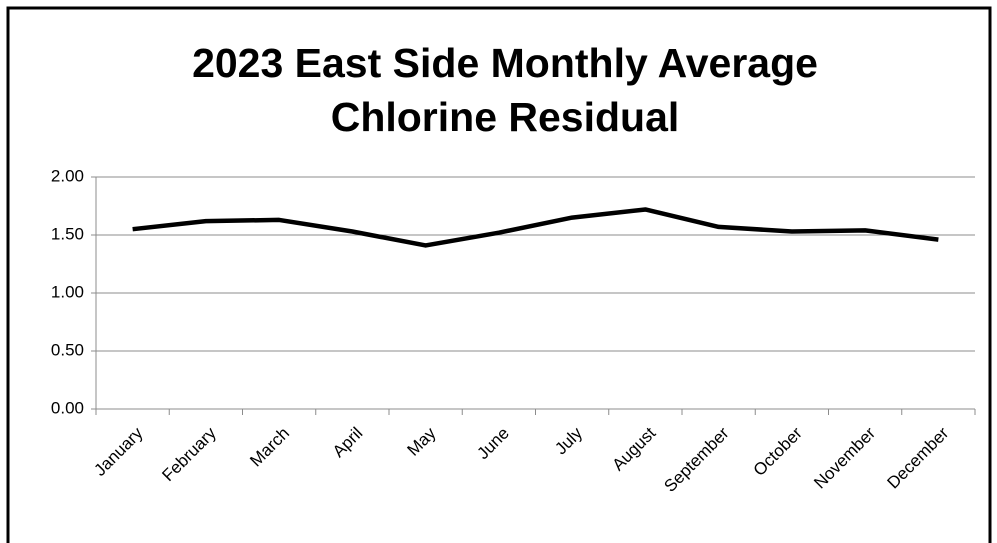 The width and height of the screenshot is (997, 543). I want to click on x-tick-label: November, so click(844, 457).